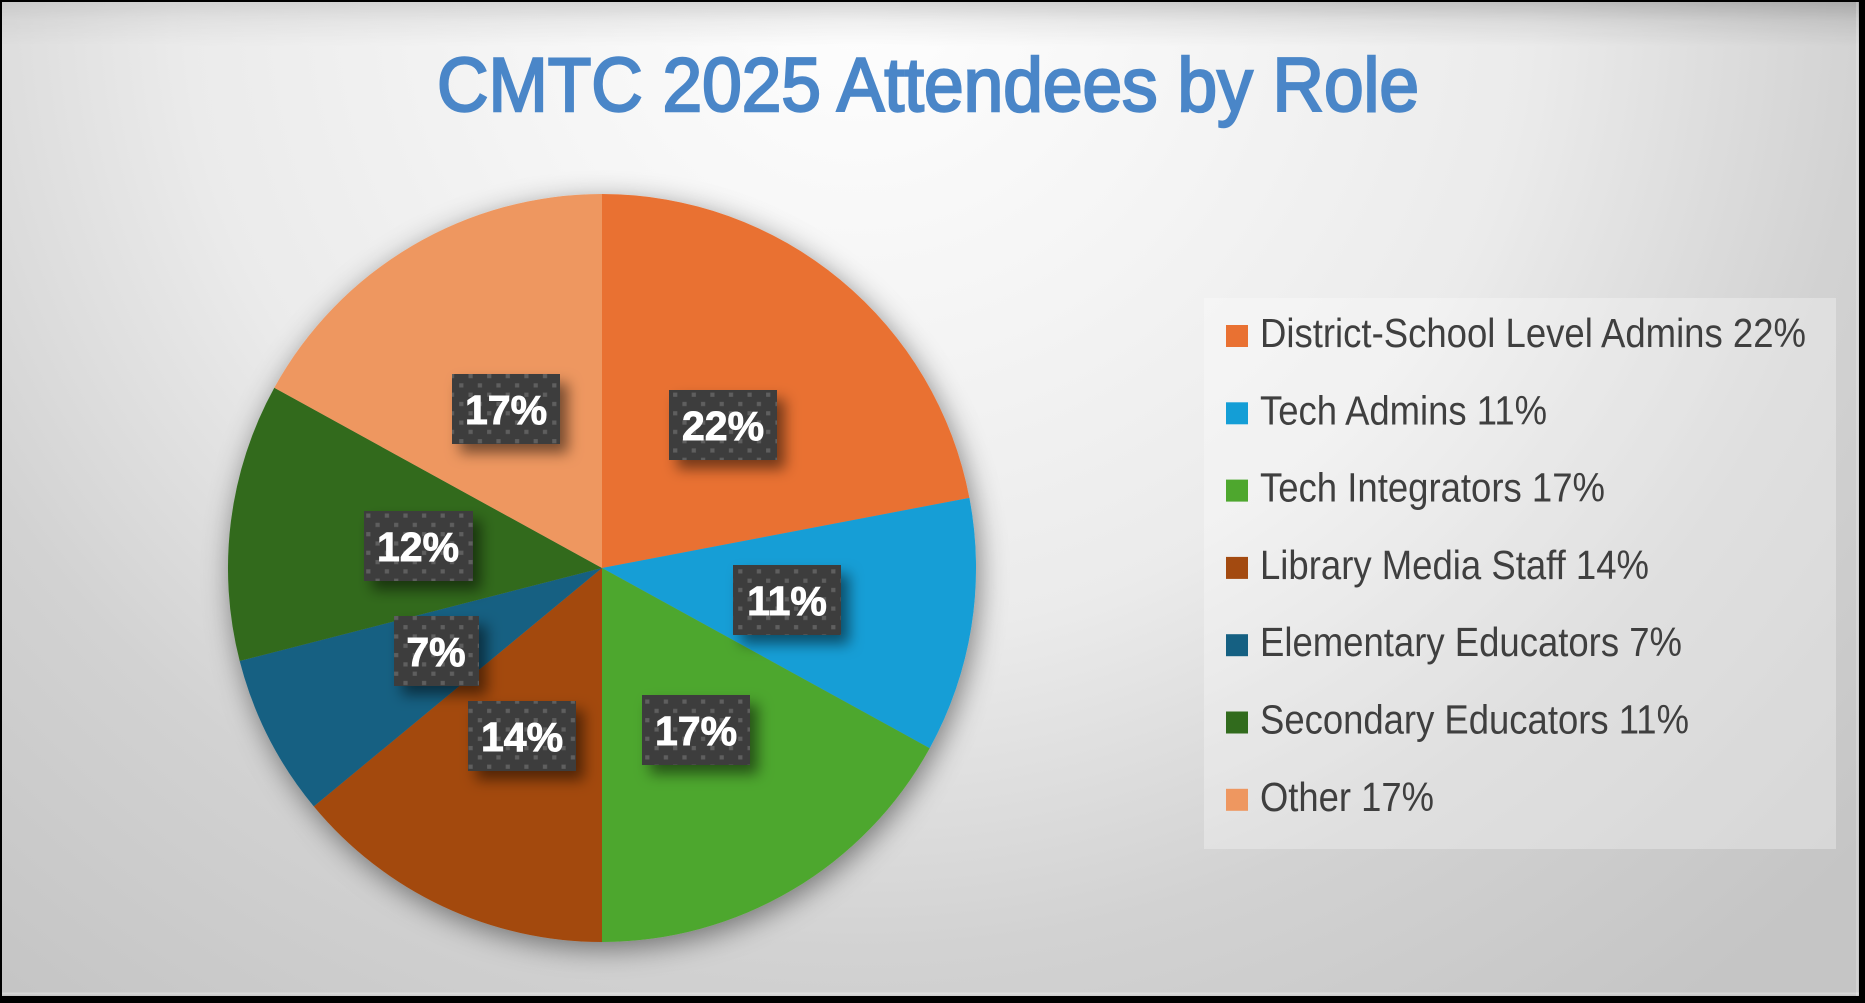 Image resolution: width=1865 pixels, height=1003 pixels. I want to click on svg-text: Library Media Staff 14%, so click(1454, 565).